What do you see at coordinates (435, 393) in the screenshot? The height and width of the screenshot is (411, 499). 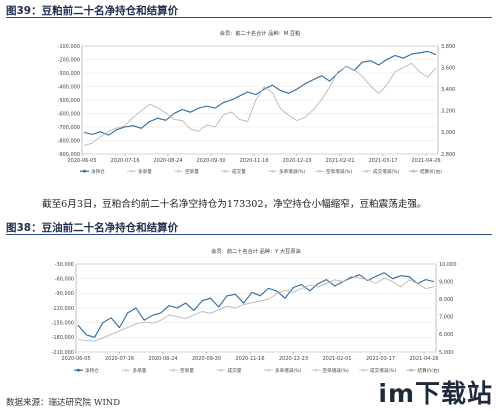 I see `watermark-text: im下载站` at bounding box center [435, 393].